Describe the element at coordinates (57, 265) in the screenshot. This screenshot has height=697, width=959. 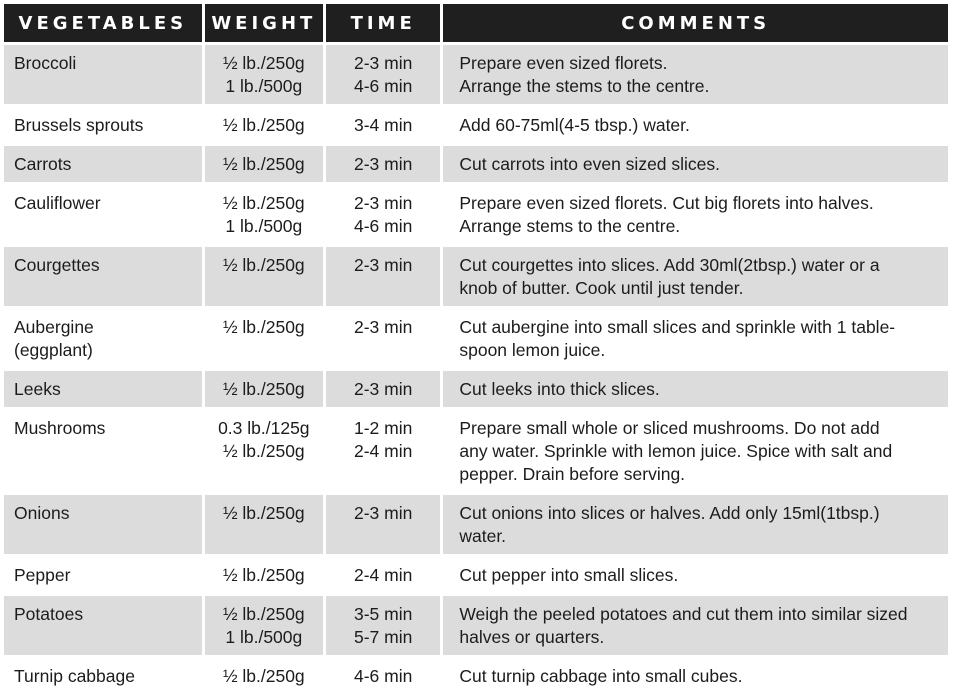
I see `vegetable-cell-line: Courgettes` at that location.